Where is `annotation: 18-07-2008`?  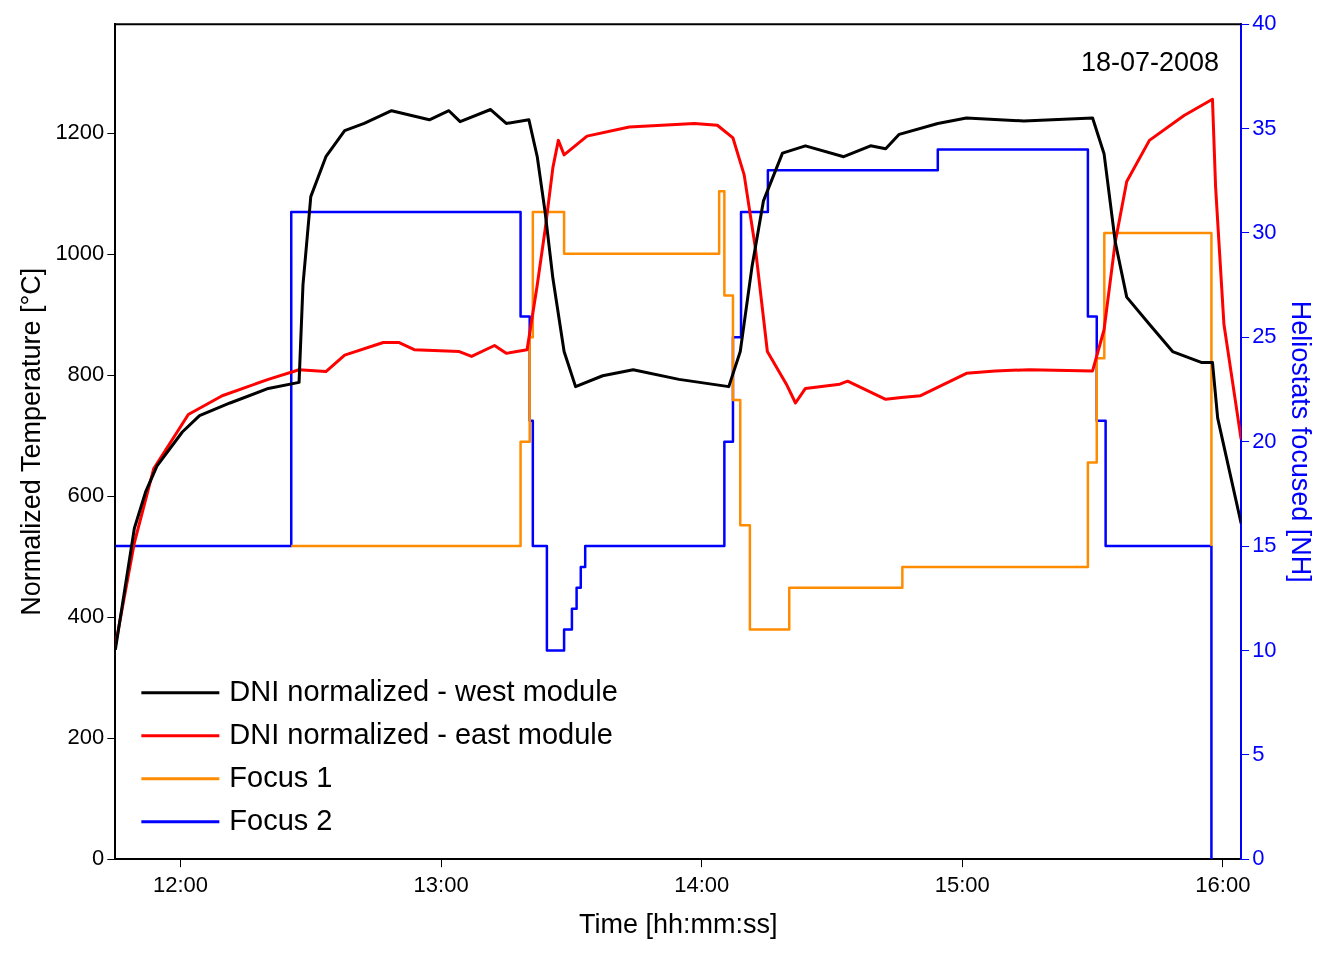
annotation: 18-07-2008 is located at coordinates (1150, 62).